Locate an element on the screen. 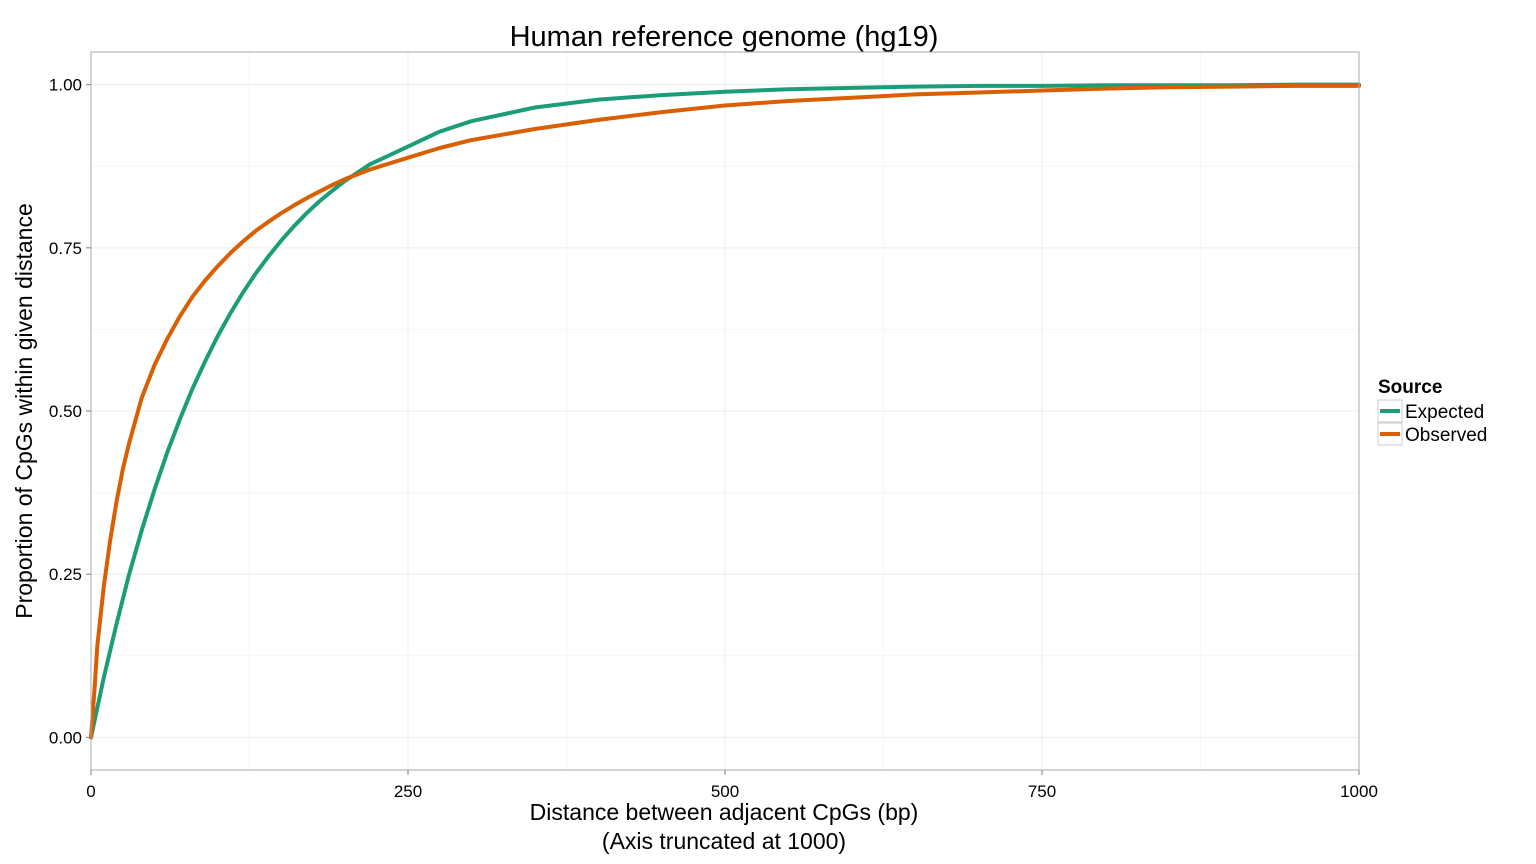  chart-title: Human reference genome (hg19) is located at coordinates (724, 37).